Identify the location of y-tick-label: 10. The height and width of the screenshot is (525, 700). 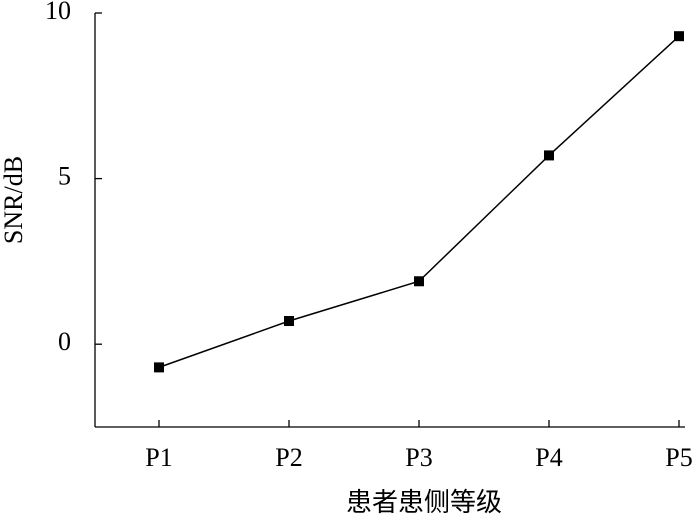
(58, 12).